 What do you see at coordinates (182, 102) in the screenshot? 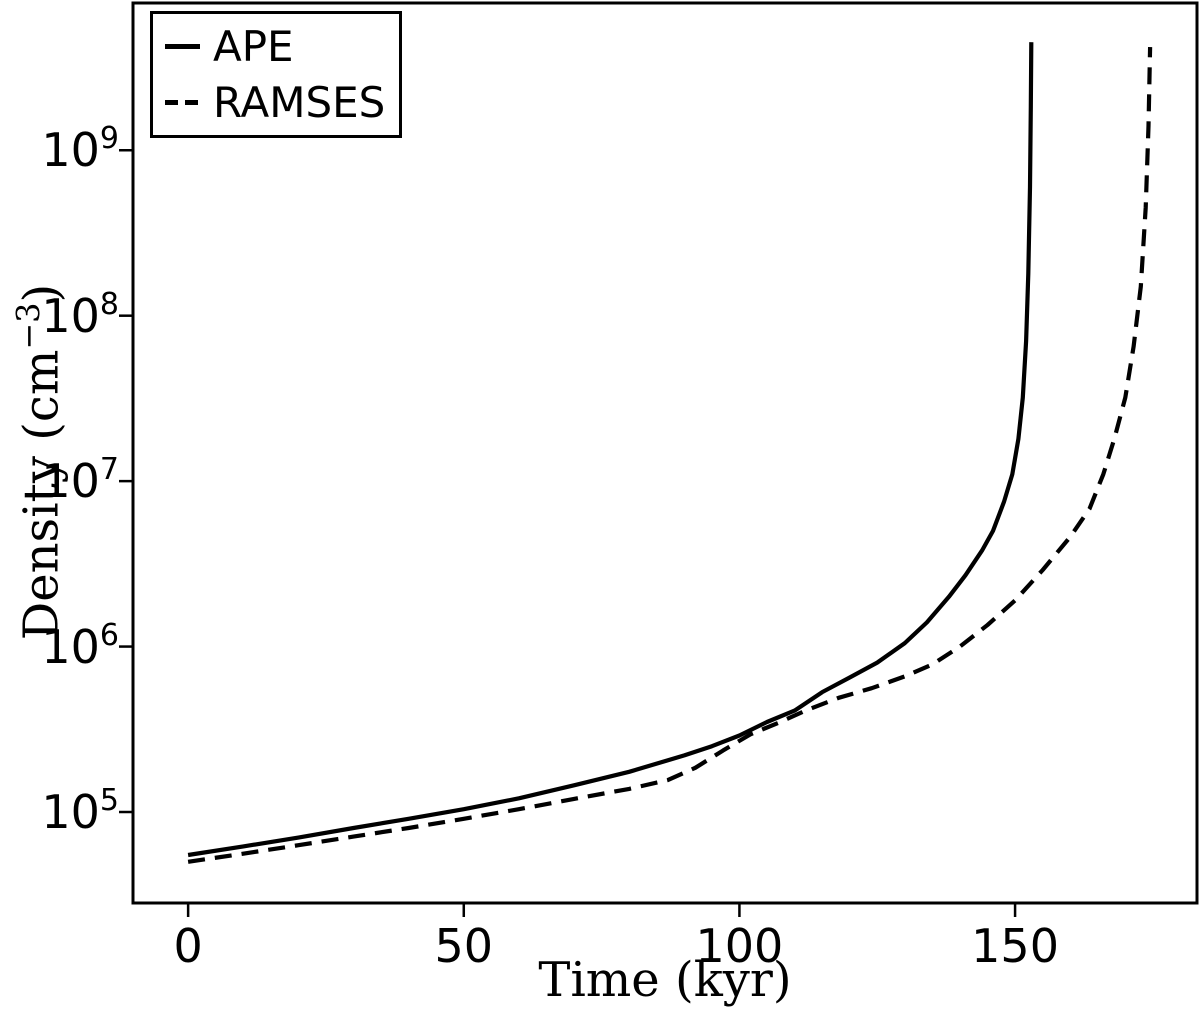
I see `dashed-line-sample` at bounding box center [182, 102].